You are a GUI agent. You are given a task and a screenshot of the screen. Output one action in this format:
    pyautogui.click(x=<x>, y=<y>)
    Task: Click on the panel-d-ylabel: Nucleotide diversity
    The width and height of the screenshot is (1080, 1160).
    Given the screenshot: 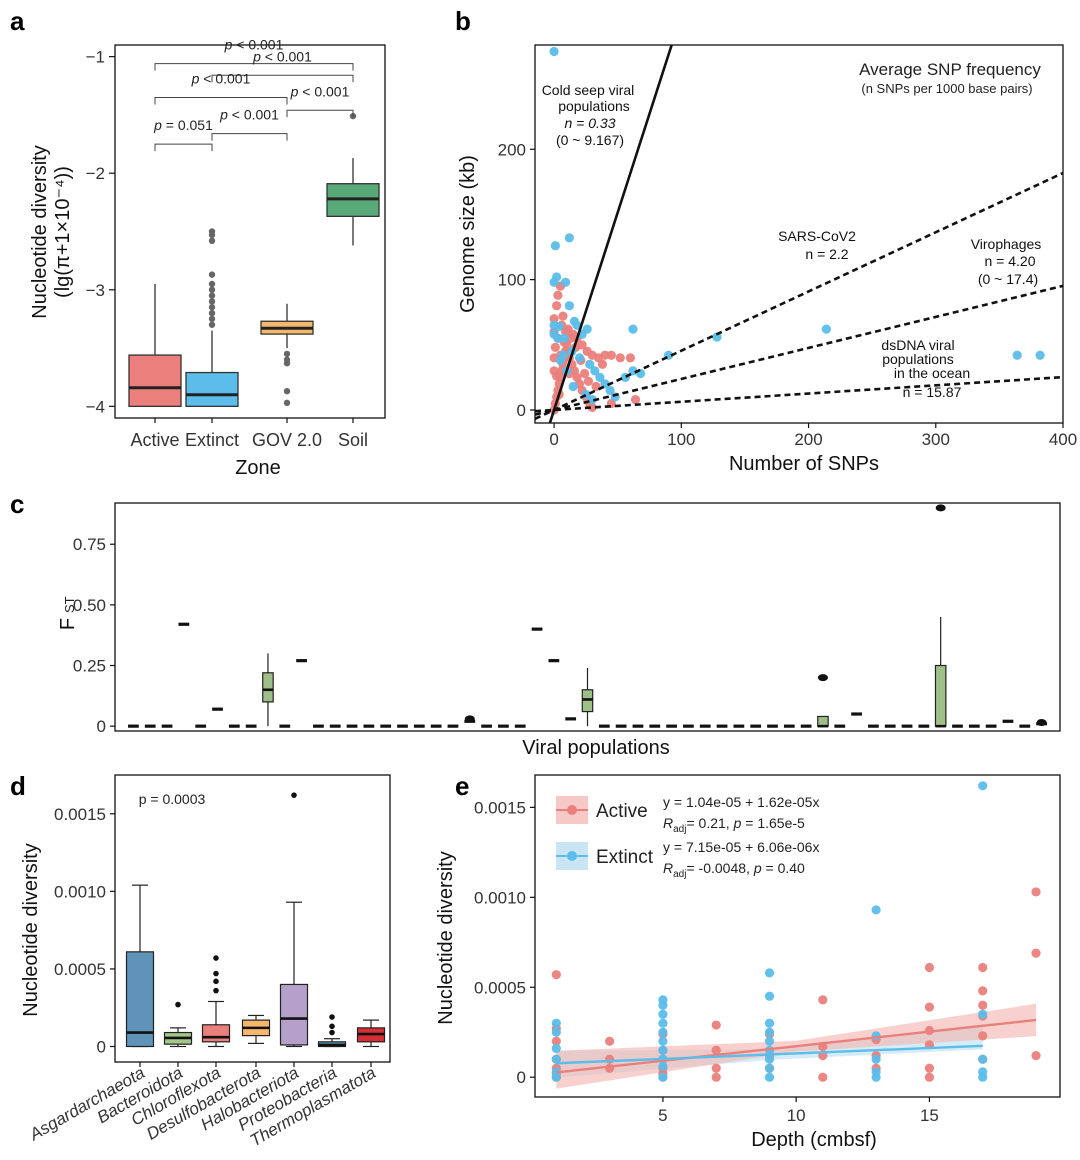 What is the action you would take?
    pyautogui.click(x=31, y=929)
    